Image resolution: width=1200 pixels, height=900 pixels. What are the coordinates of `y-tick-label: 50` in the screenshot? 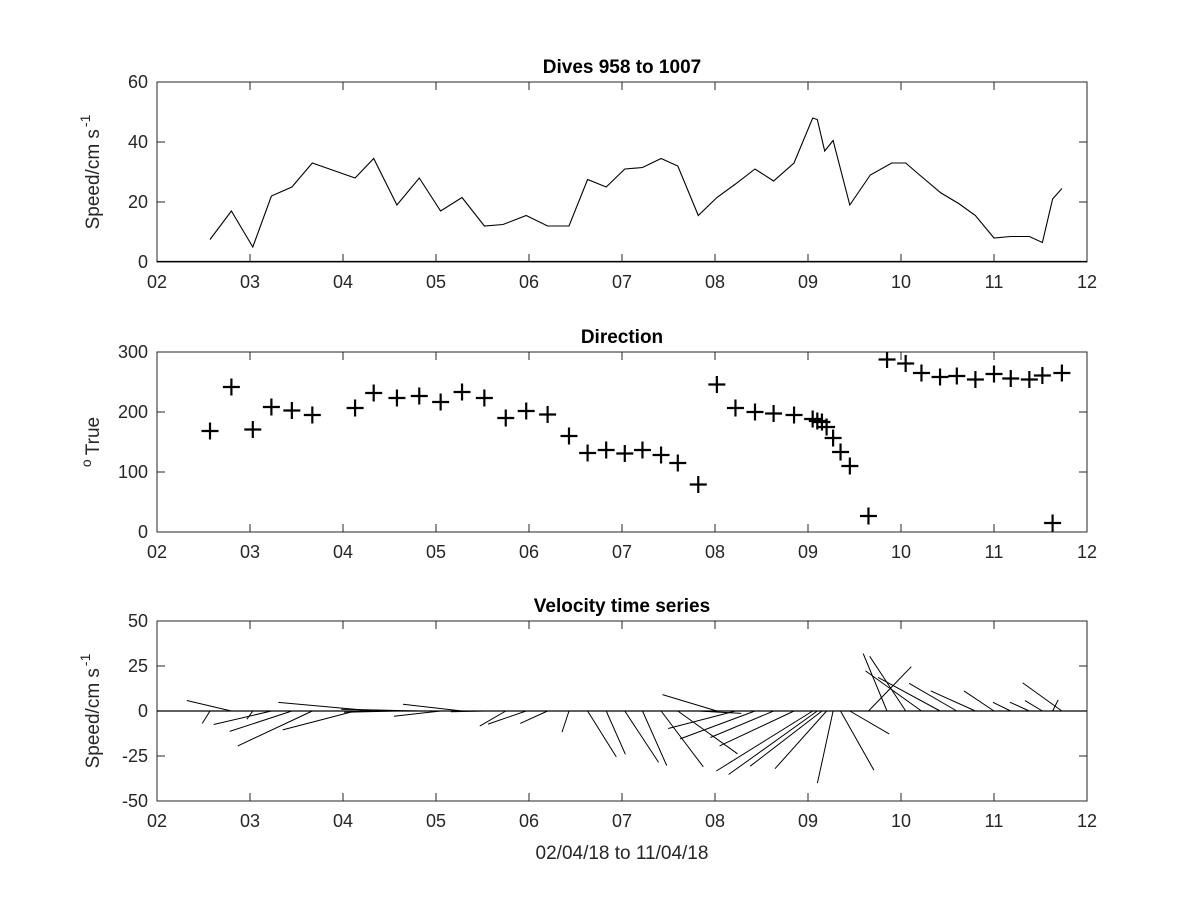 It's located at (138, 621).